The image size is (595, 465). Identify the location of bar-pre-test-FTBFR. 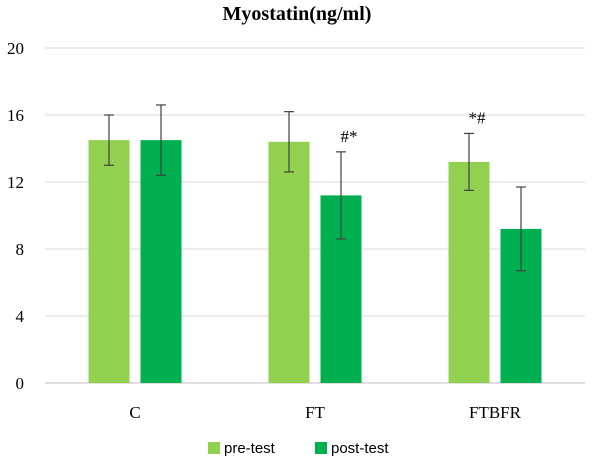
(469, 272).